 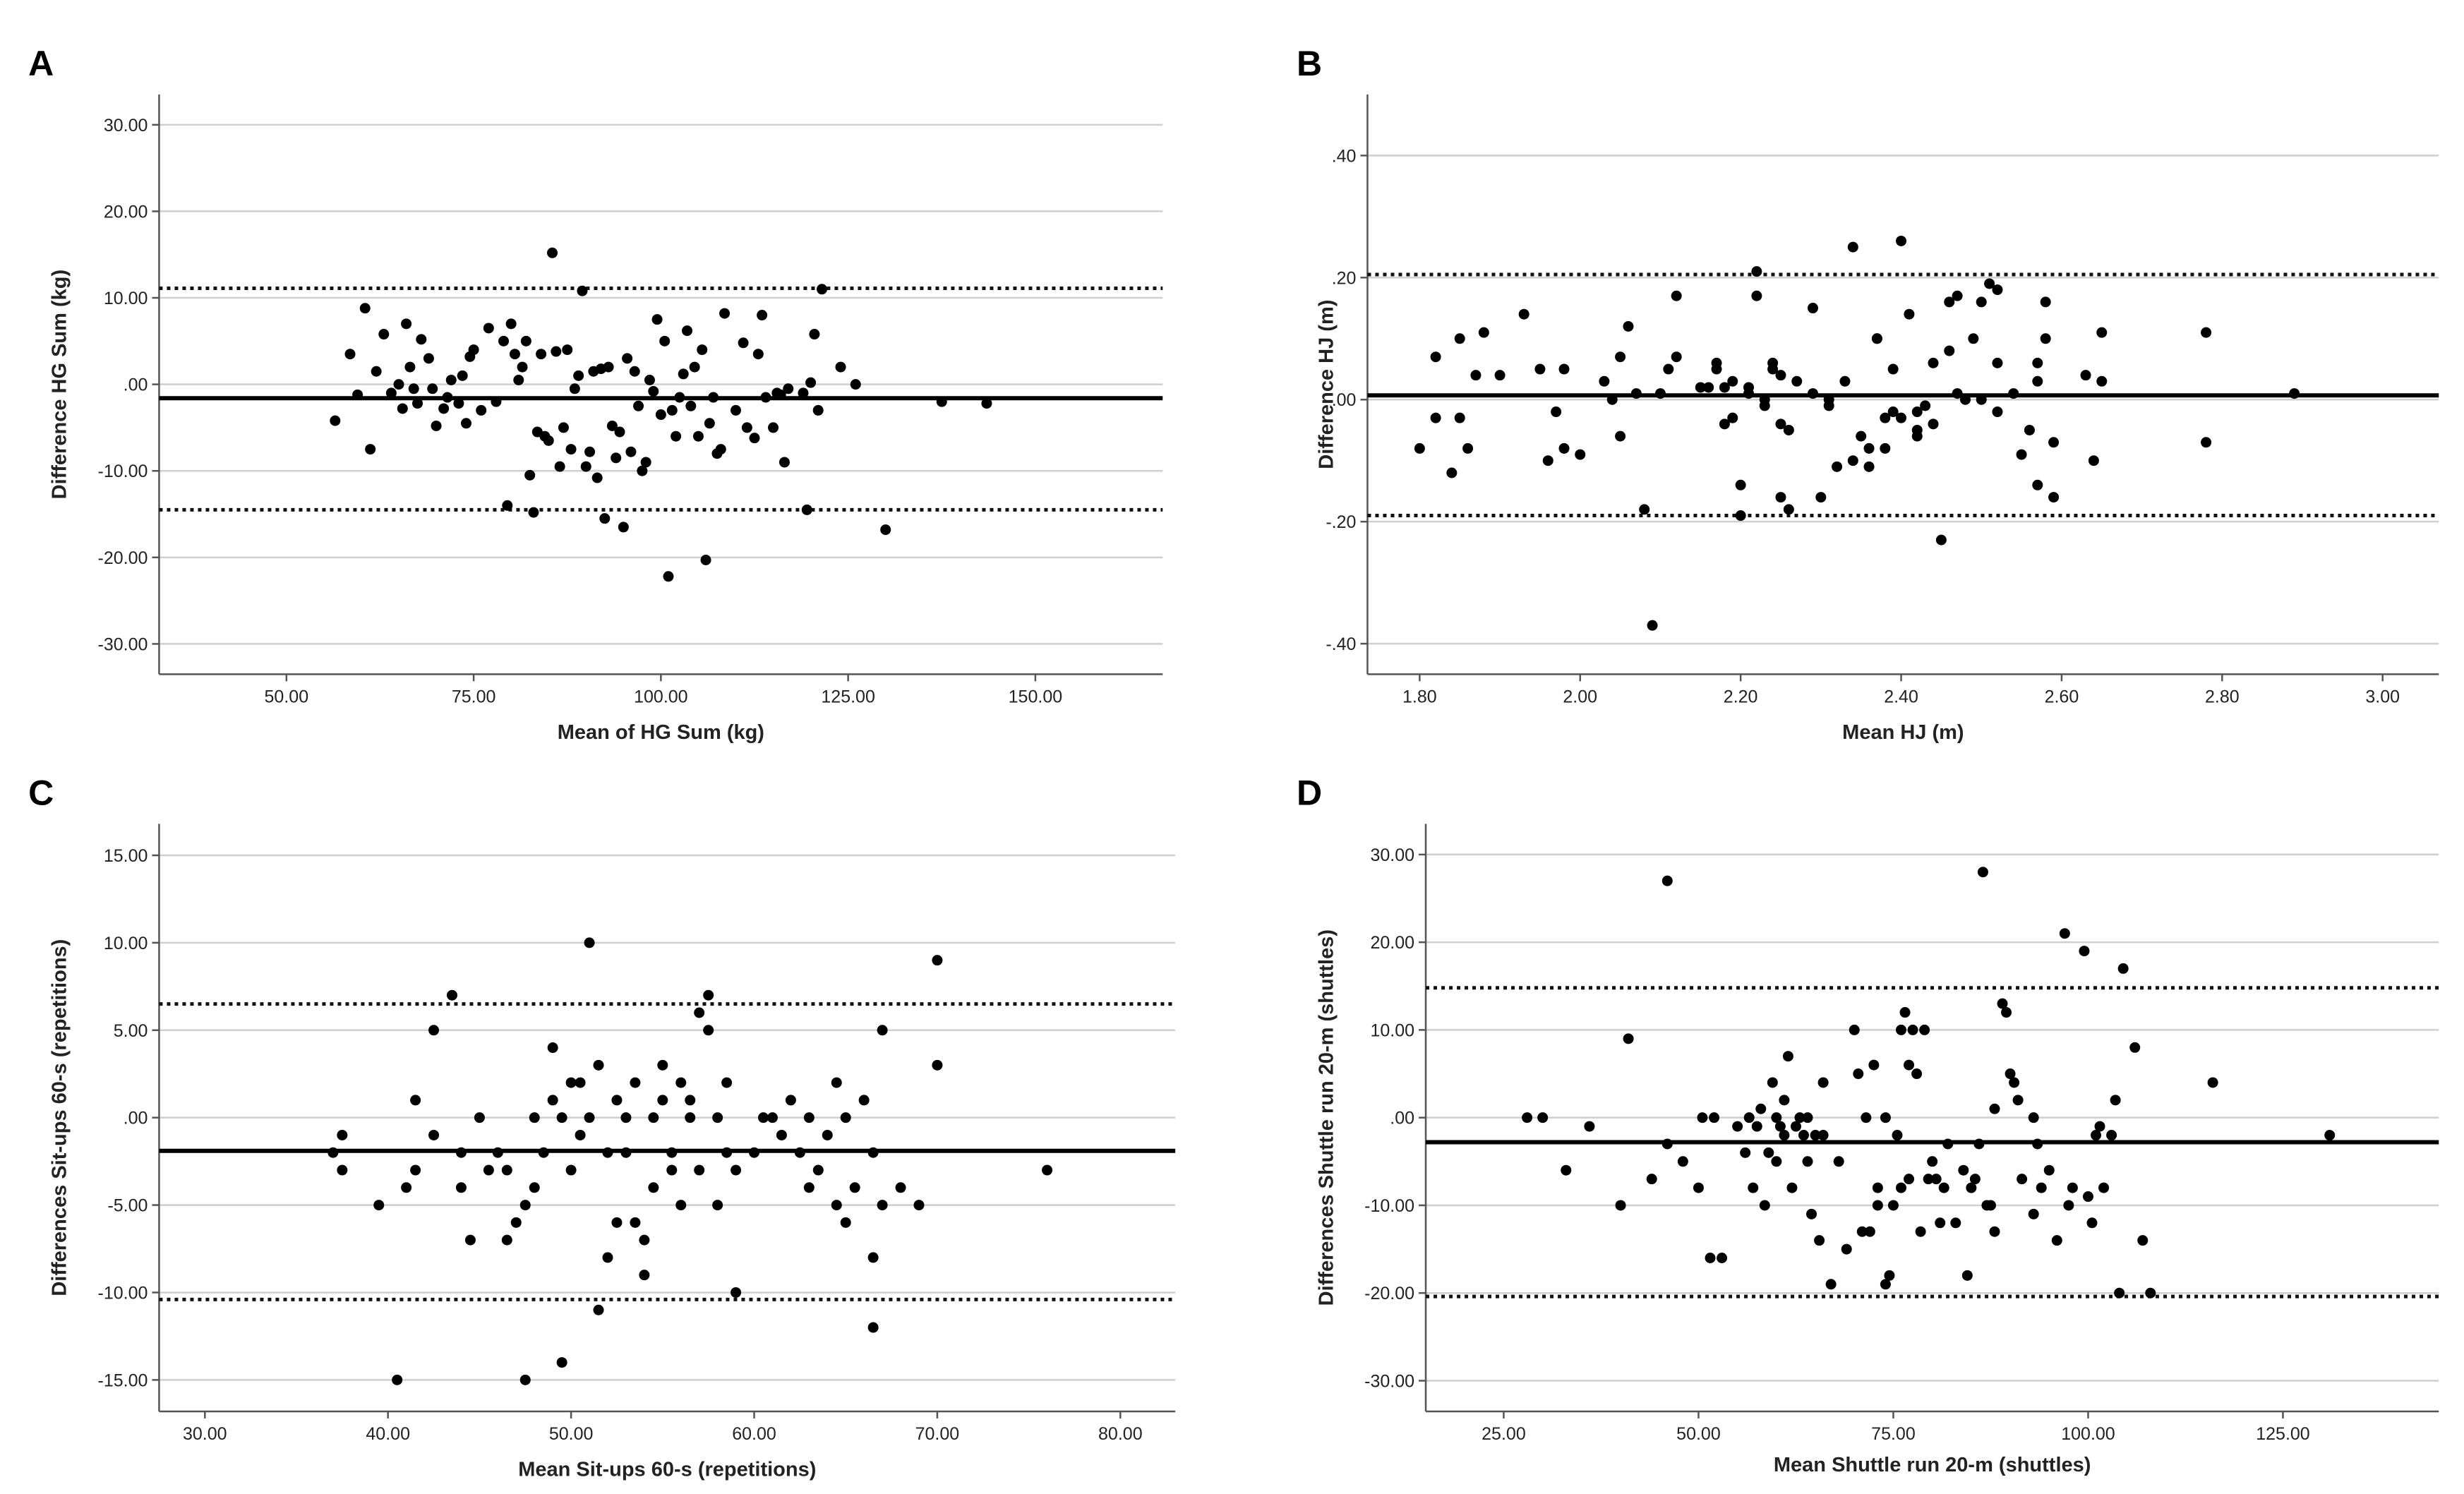 What do you see at coordinates (41, 63) in the screenshot?
I see `panel-letter: A` at bounding box center [41, 63].